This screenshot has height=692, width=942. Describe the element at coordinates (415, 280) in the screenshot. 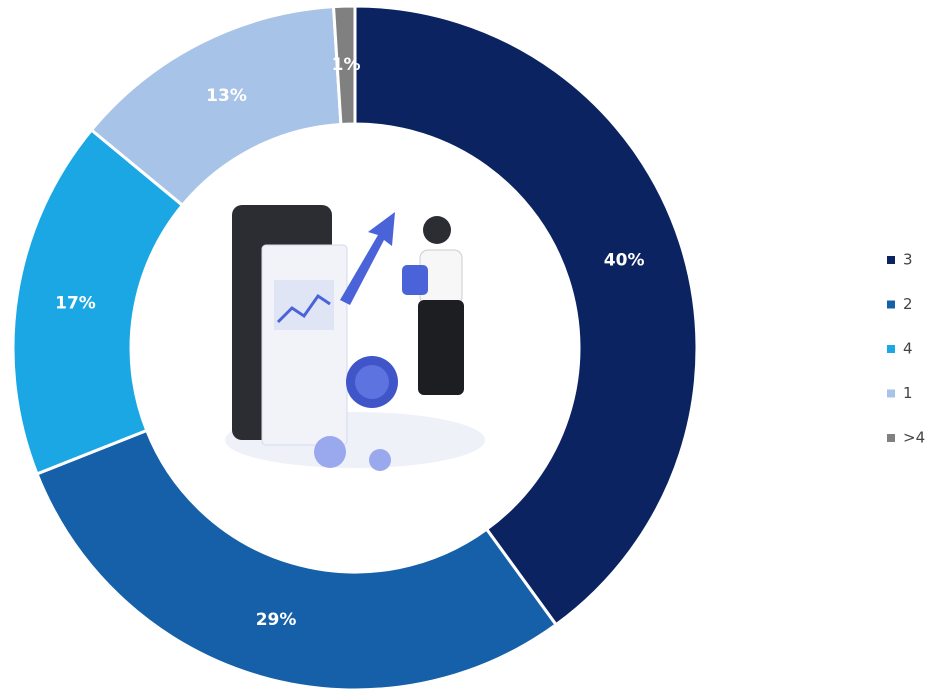

I see `piggy-bank` at that location.